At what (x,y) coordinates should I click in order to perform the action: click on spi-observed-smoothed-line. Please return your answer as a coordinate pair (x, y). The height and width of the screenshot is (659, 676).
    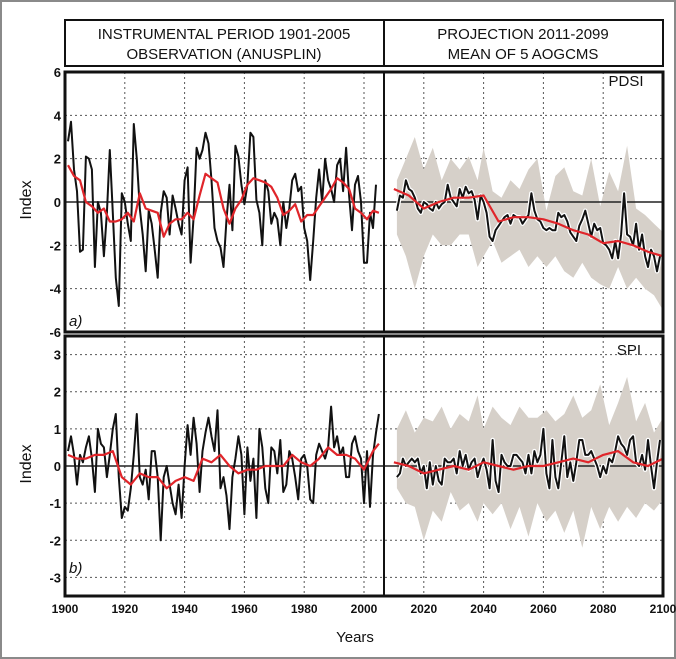
    Looking at the image, I should click on (223, 466).